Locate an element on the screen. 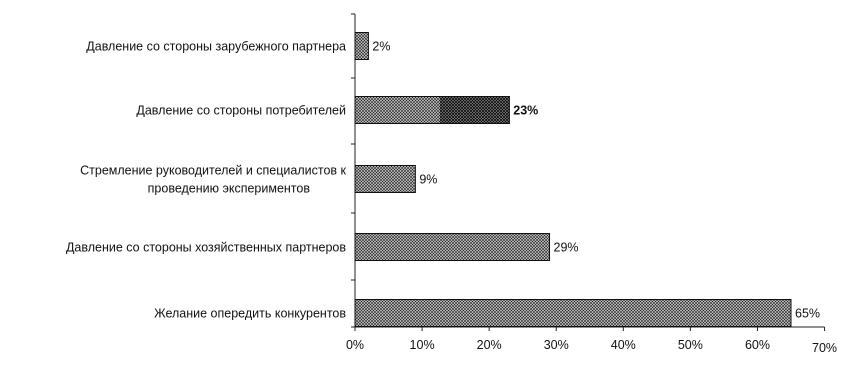 This screenshot has height=376, width=842. category-label: Давление со стороны потребителей is located at coordinates (241, 111).